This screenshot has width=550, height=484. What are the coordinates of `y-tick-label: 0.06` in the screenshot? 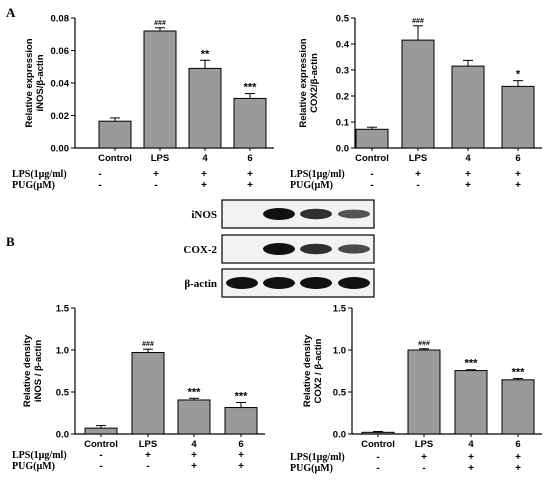 It's located at (60, 51).